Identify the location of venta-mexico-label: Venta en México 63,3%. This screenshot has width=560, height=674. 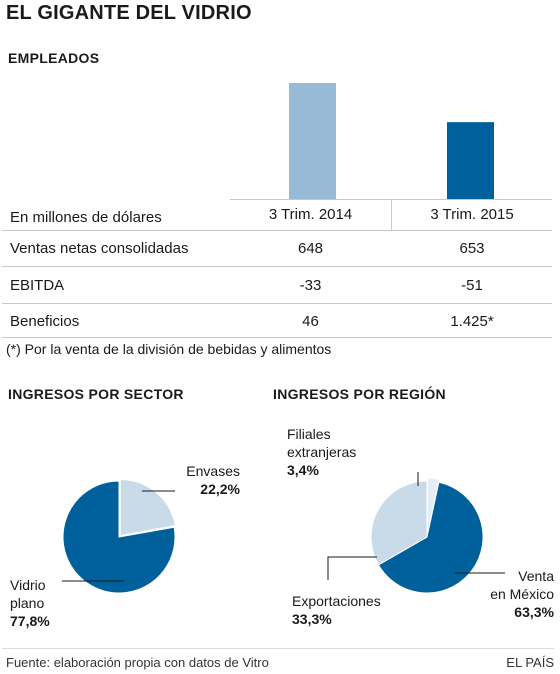
(522, 594).